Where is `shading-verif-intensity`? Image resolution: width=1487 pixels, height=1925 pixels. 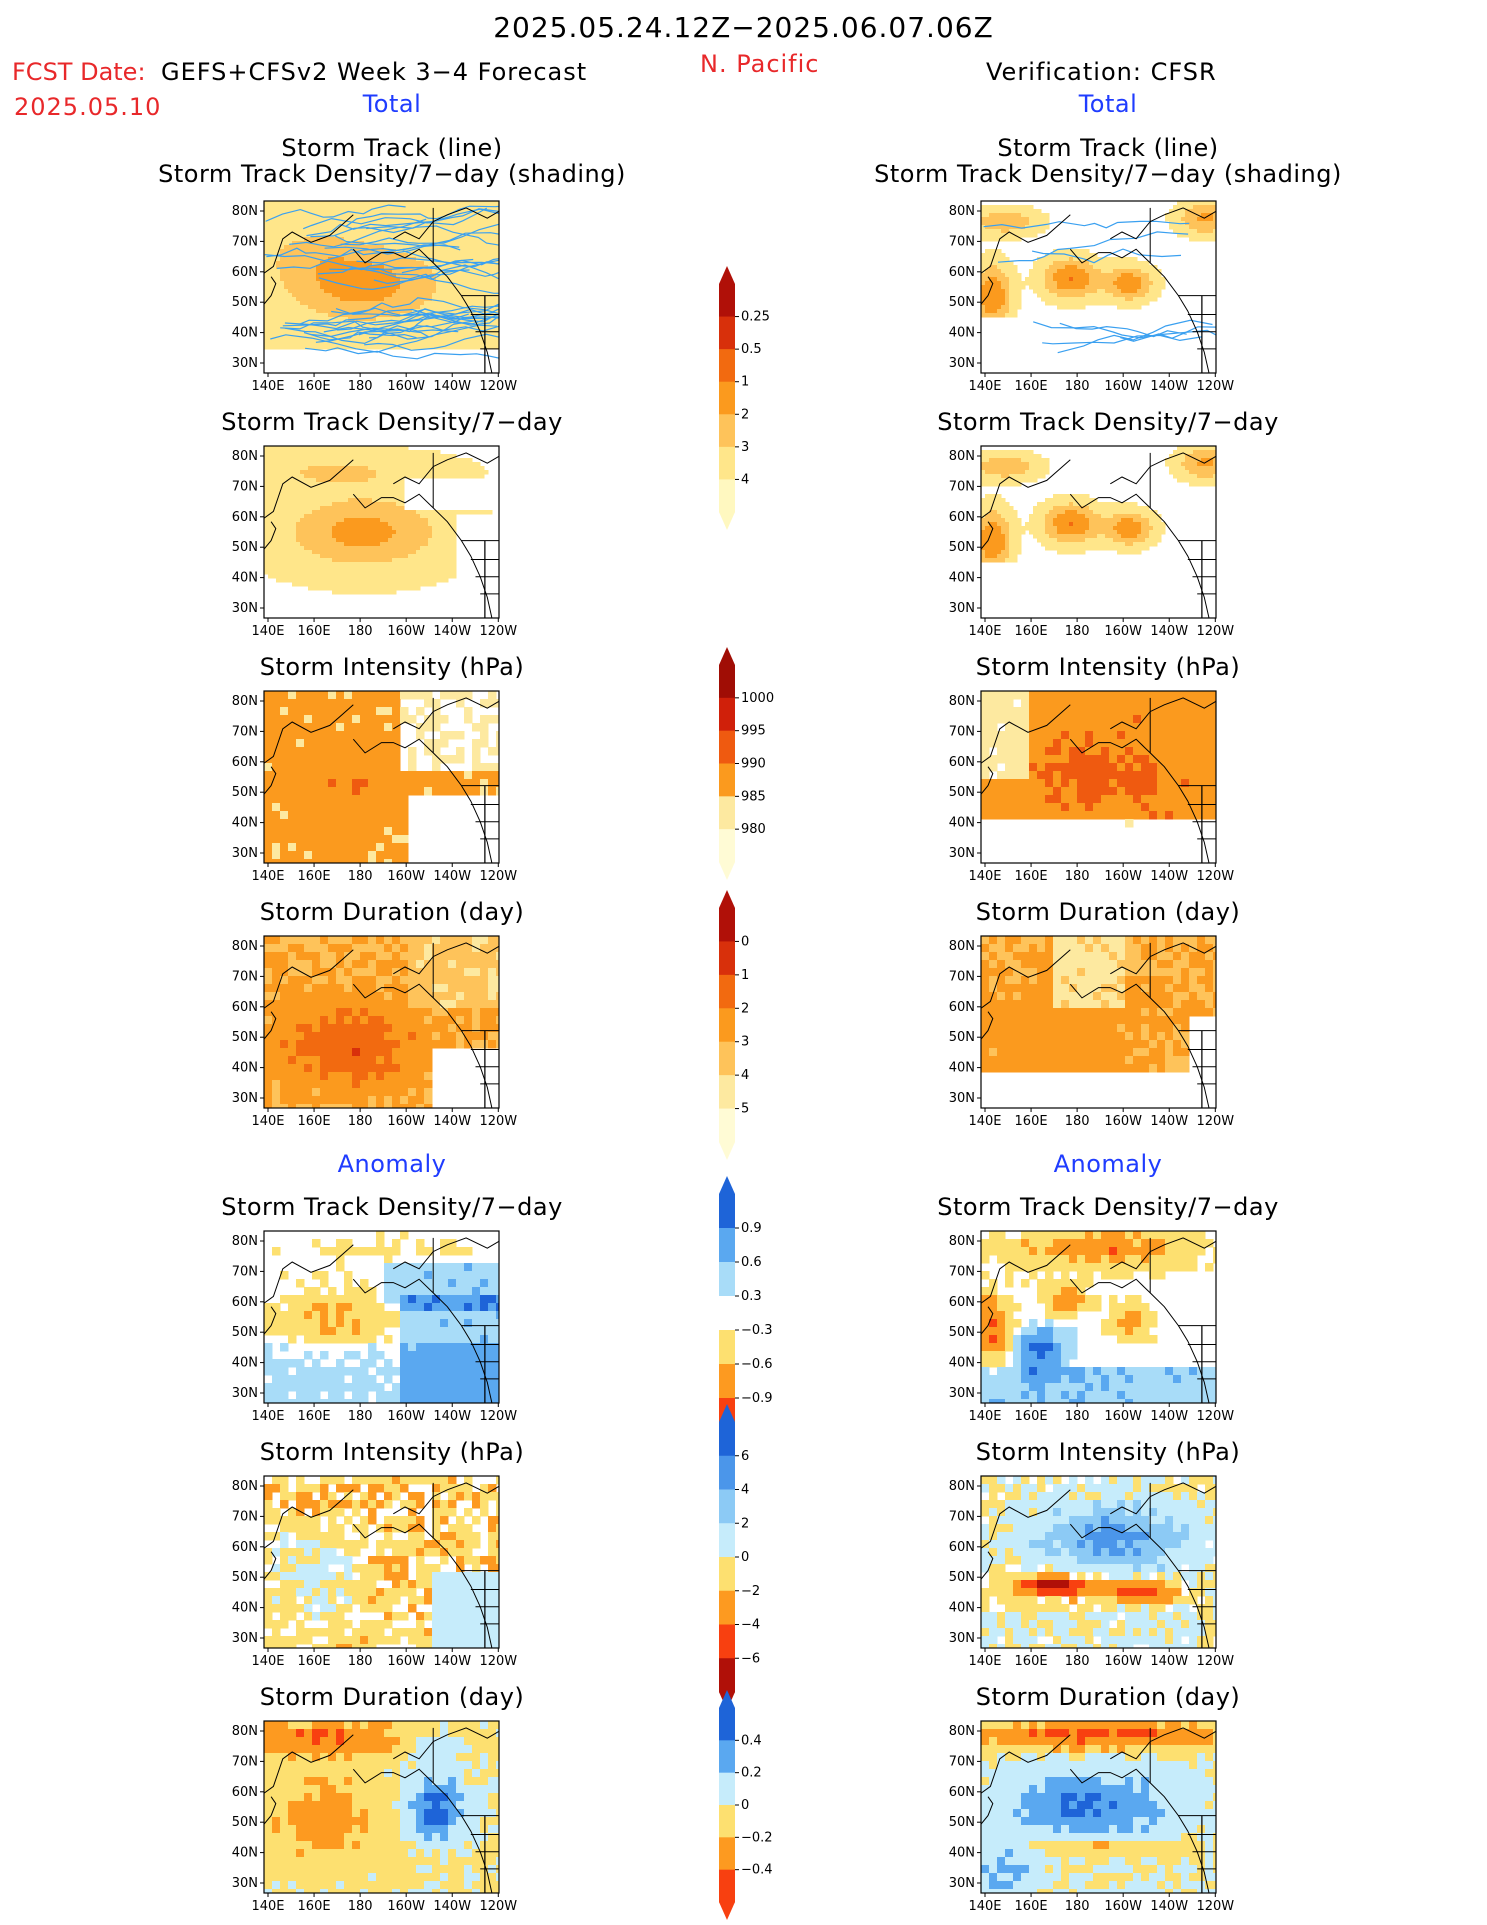 shading-verif-intensity is located at coordinates (1098, 777).